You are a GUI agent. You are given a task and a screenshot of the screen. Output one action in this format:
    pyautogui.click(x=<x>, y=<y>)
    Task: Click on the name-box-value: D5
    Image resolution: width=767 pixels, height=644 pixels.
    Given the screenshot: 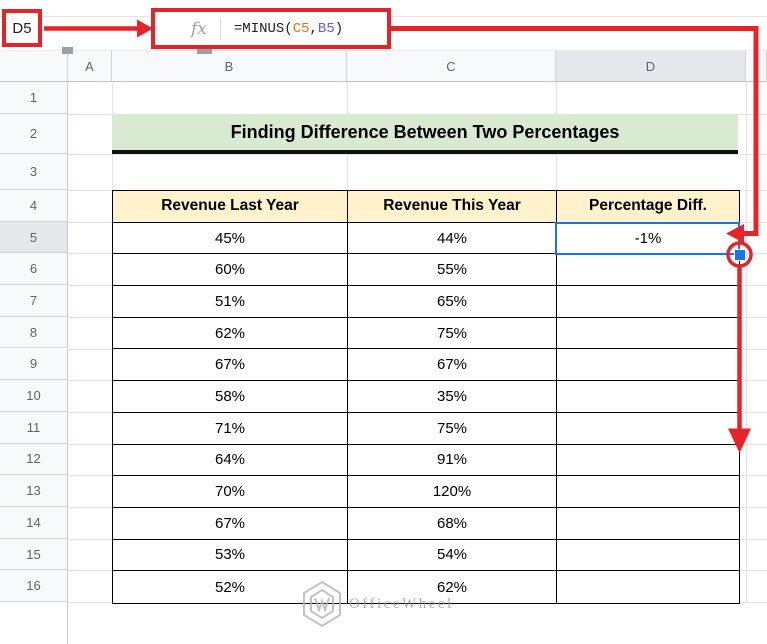 What is the action you would take?
    pyautogui.click(x=22, y=28)
    